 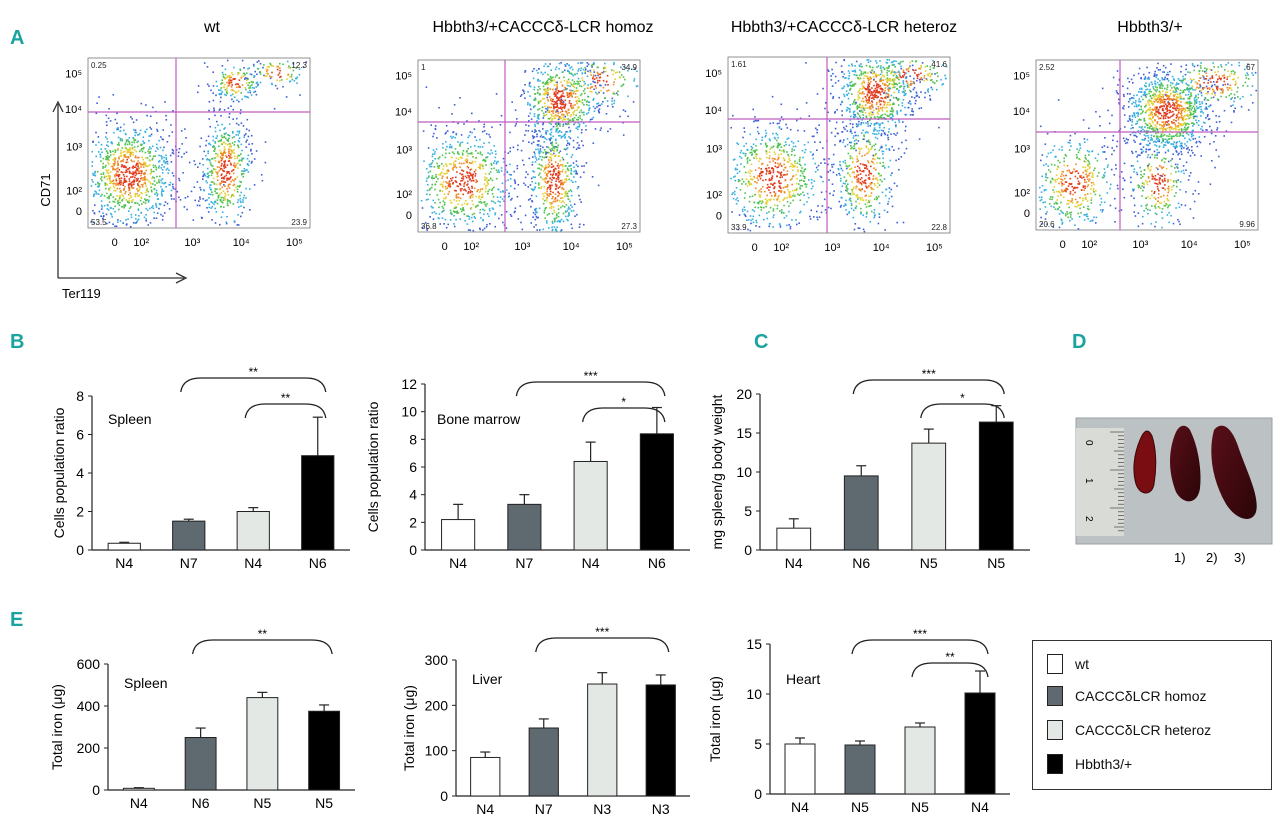 I want to click on y-tick-label: 400, so click(x=89, y=706).